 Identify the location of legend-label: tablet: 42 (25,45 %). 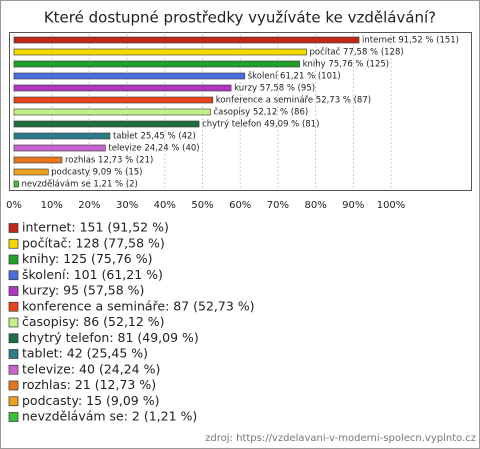
(85, 353).